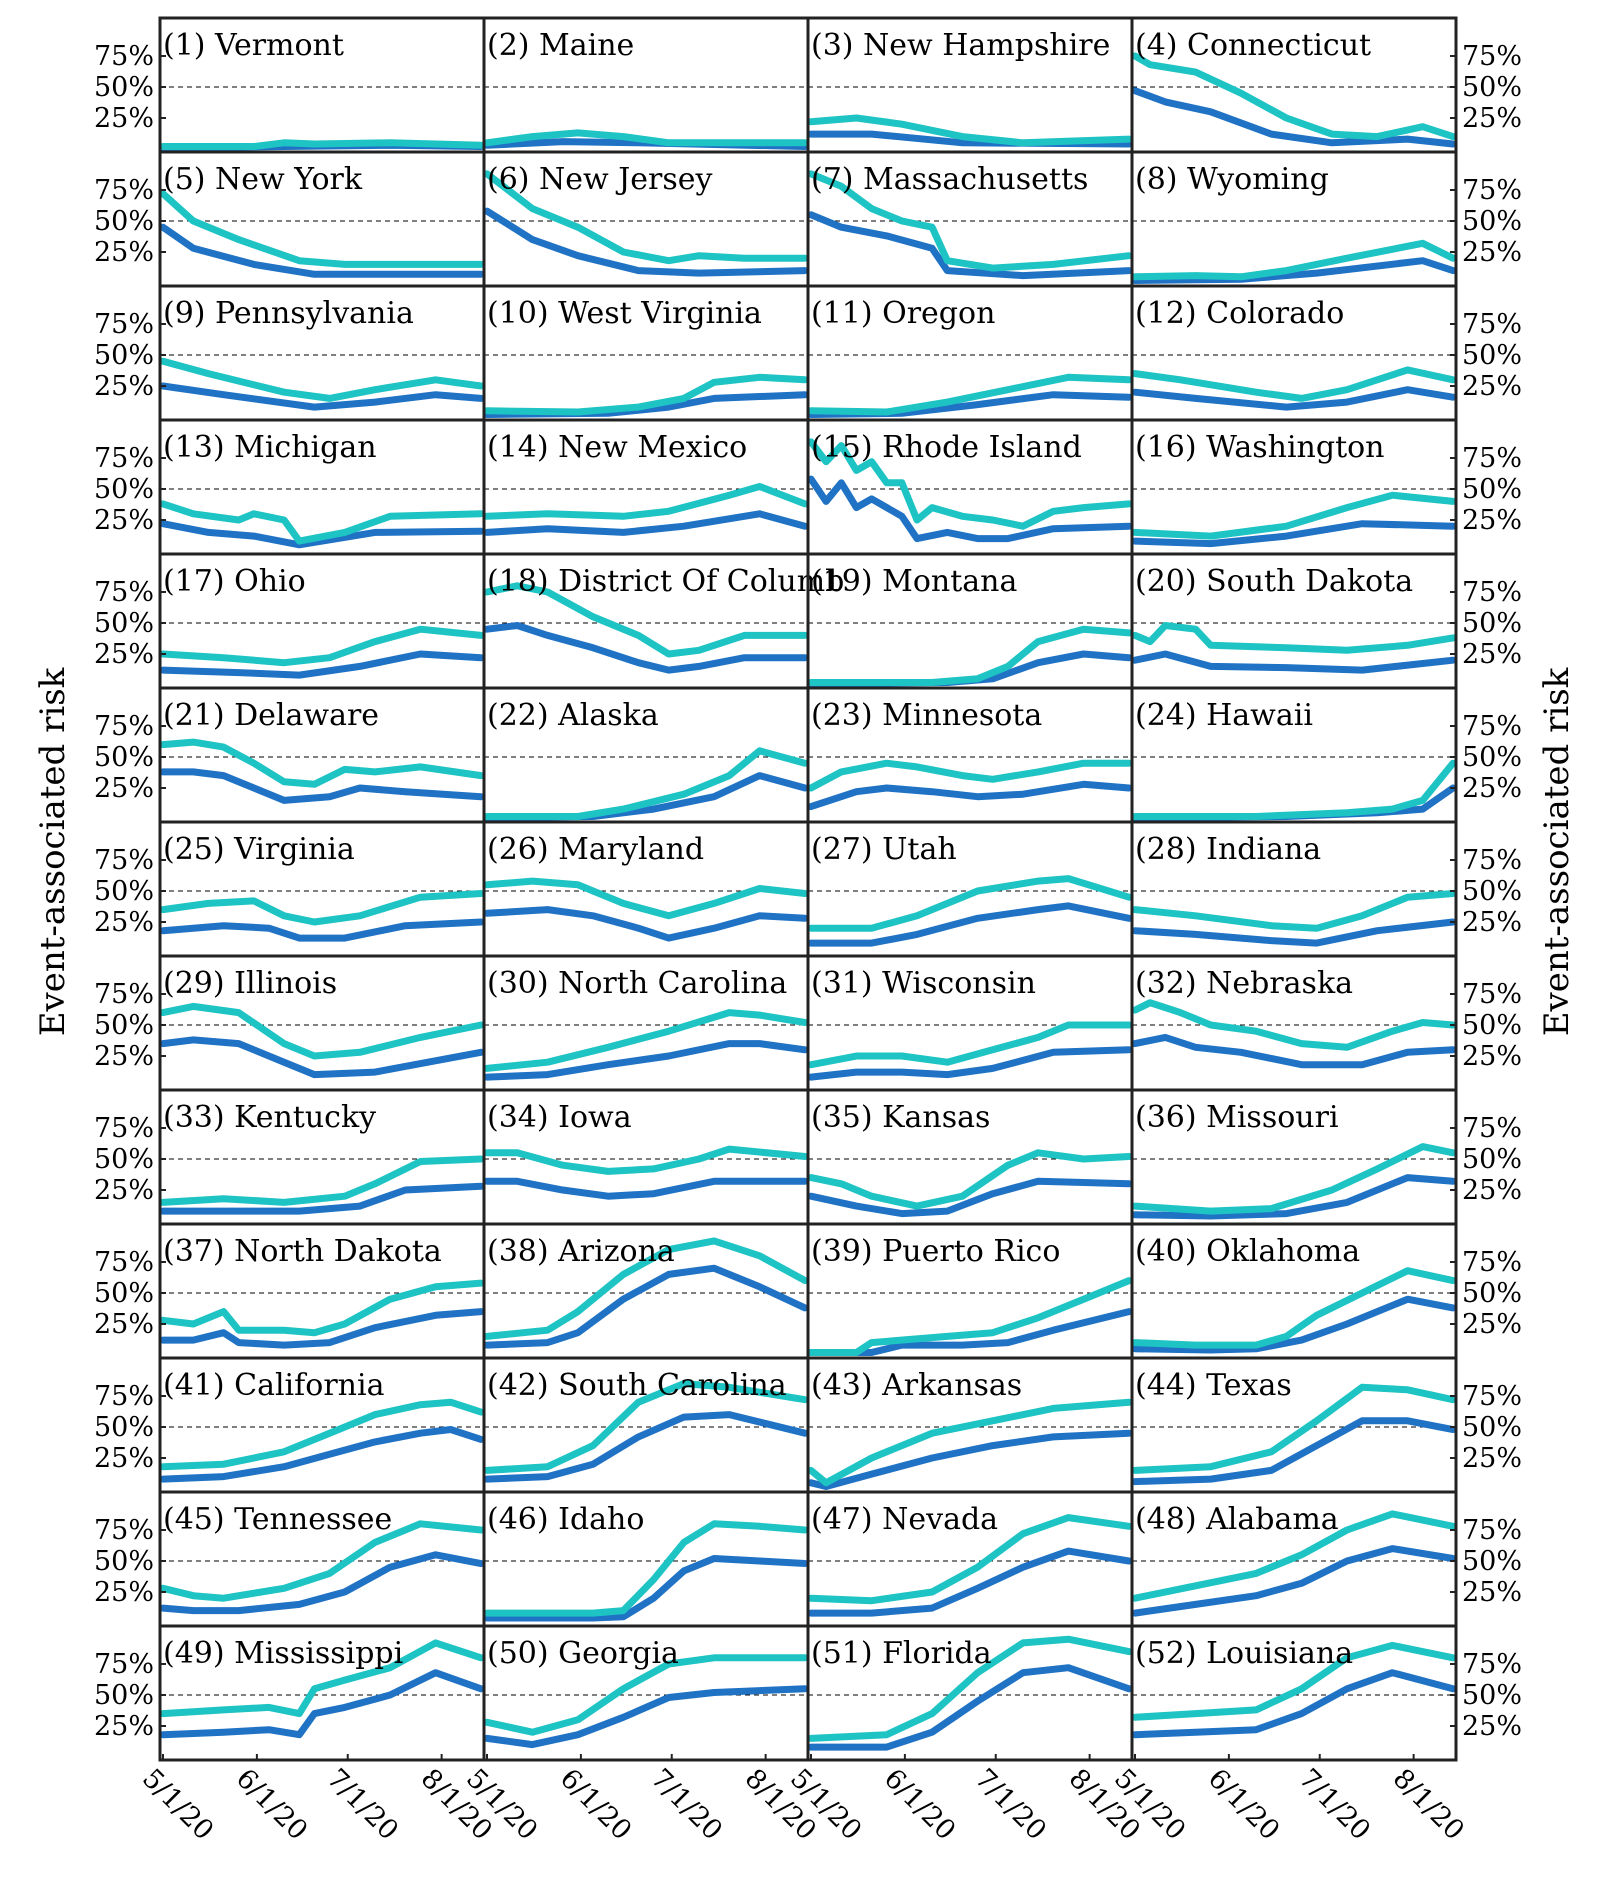  What do you see at coordinates (288, 313) in the screenshot?
I see `panel-title: (9) Pennsylvania` at bounding box center [288, 313].